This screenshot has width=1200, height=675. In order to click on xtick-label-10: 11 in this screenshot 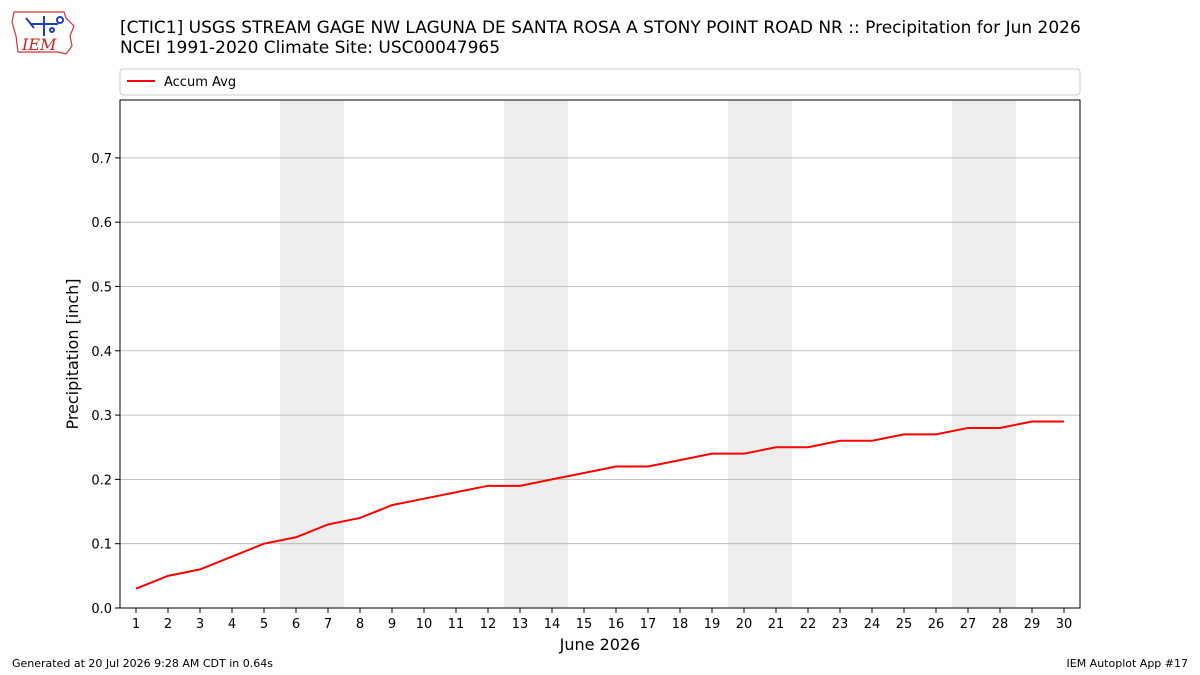, I will do `click(456, 624)`.